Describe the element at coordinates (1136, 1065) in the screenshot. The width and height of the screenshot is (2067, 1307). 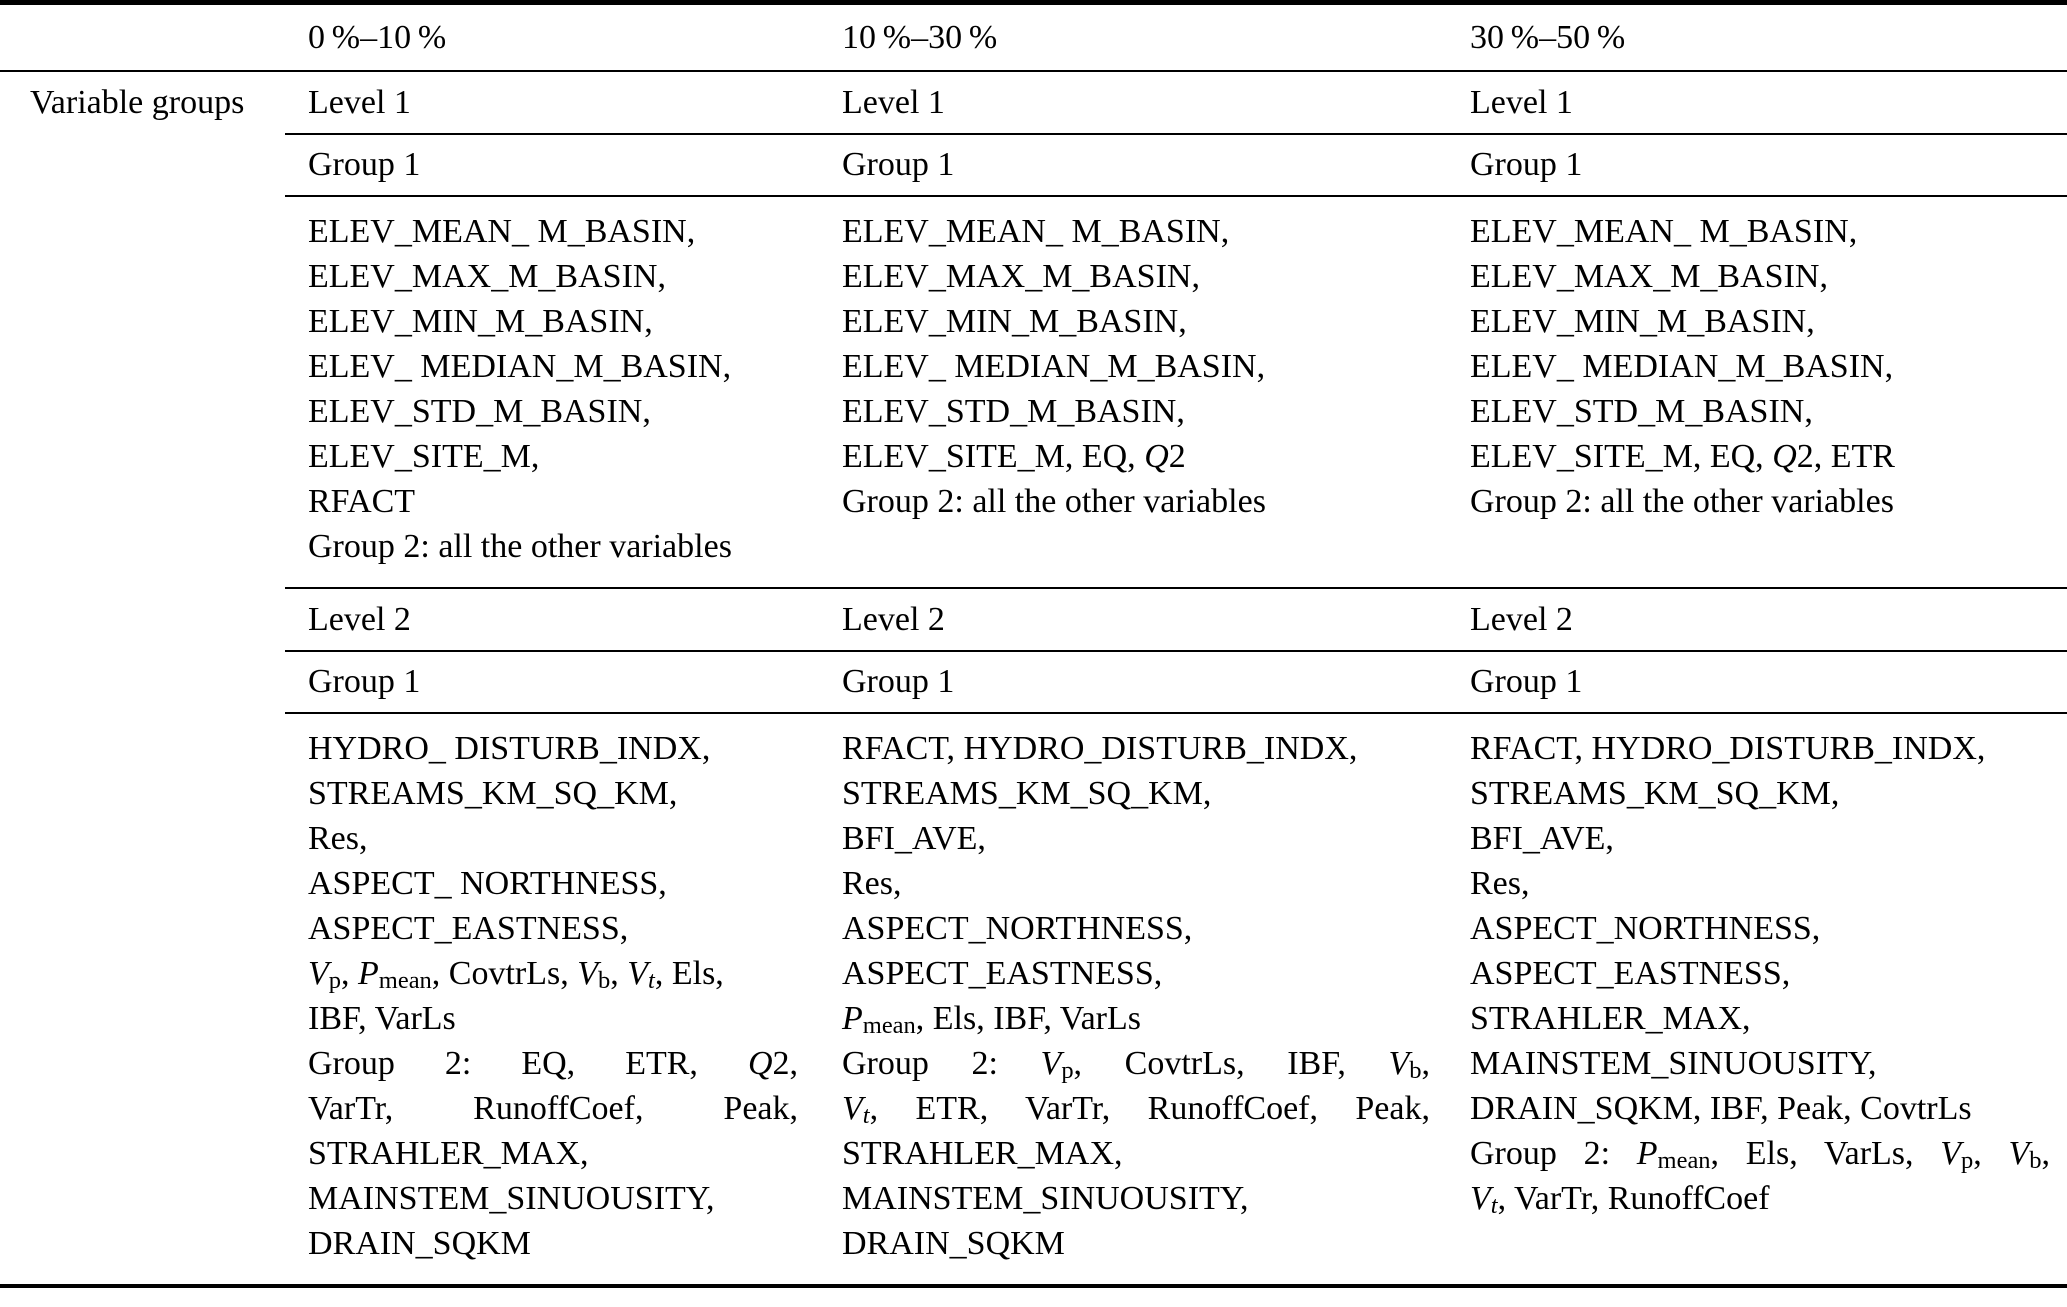
I see `variable-line: Group 2: Vp, CovtrLs, IBF, Vb,` at that location.